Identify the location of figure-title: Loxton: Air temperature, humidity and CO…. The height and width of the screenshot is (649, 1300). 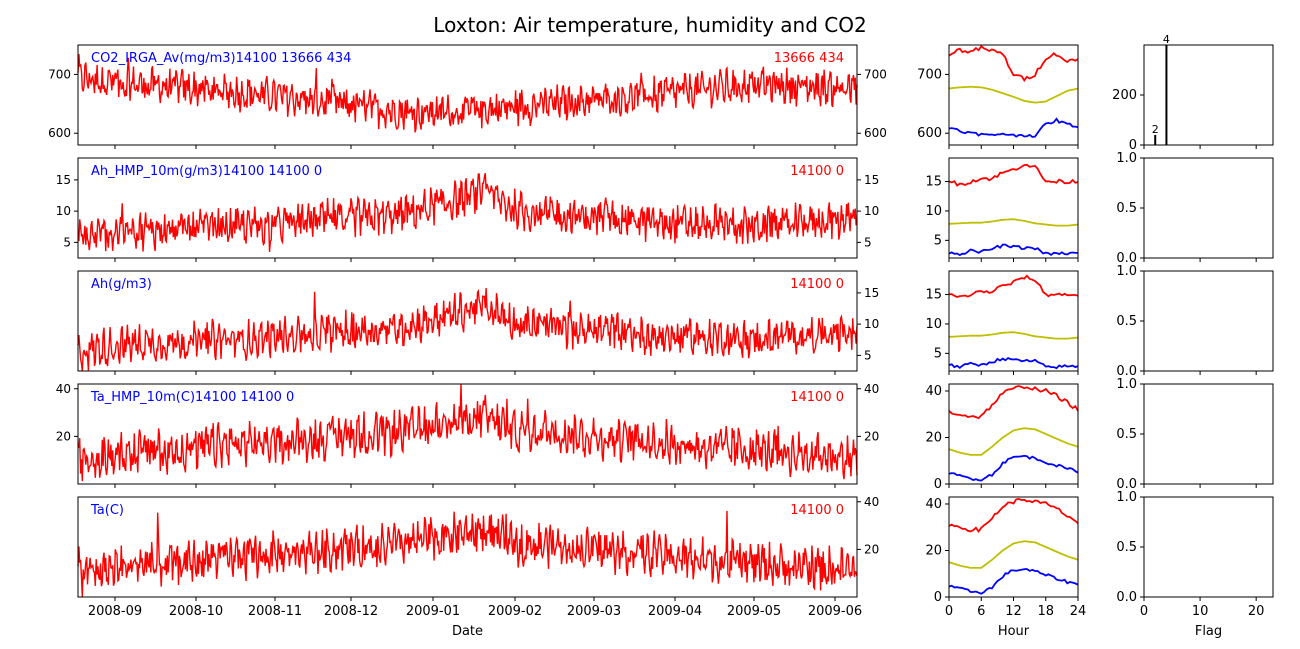
(649, 25).